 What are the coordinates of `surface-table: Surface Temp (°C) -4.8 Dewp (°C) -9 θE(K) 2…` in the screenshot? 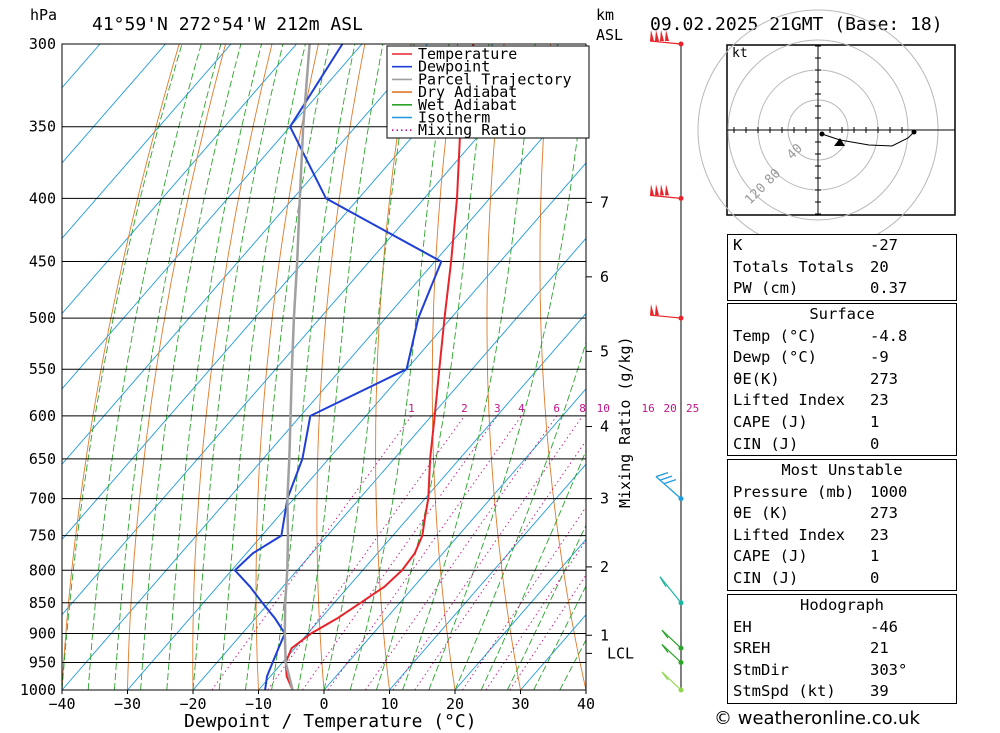 It's located at (842, 380).